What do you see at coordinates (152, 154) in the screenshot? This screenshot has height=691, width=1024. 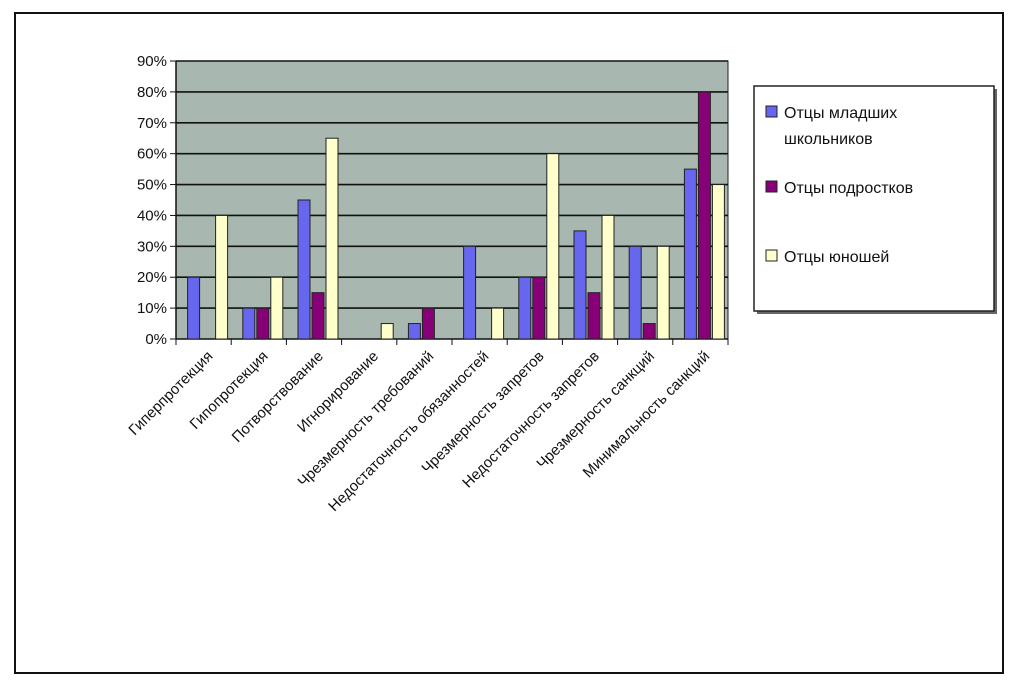 I see `y-tick-label: 60%` at bounding box center [152, 154].